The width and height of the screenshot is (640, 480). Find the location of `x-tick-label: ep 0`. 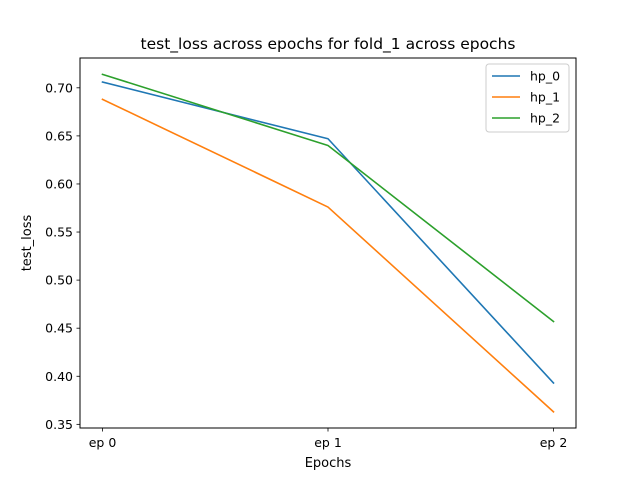

x-tick-label: ep 0 is located at coordinates (103, 442).